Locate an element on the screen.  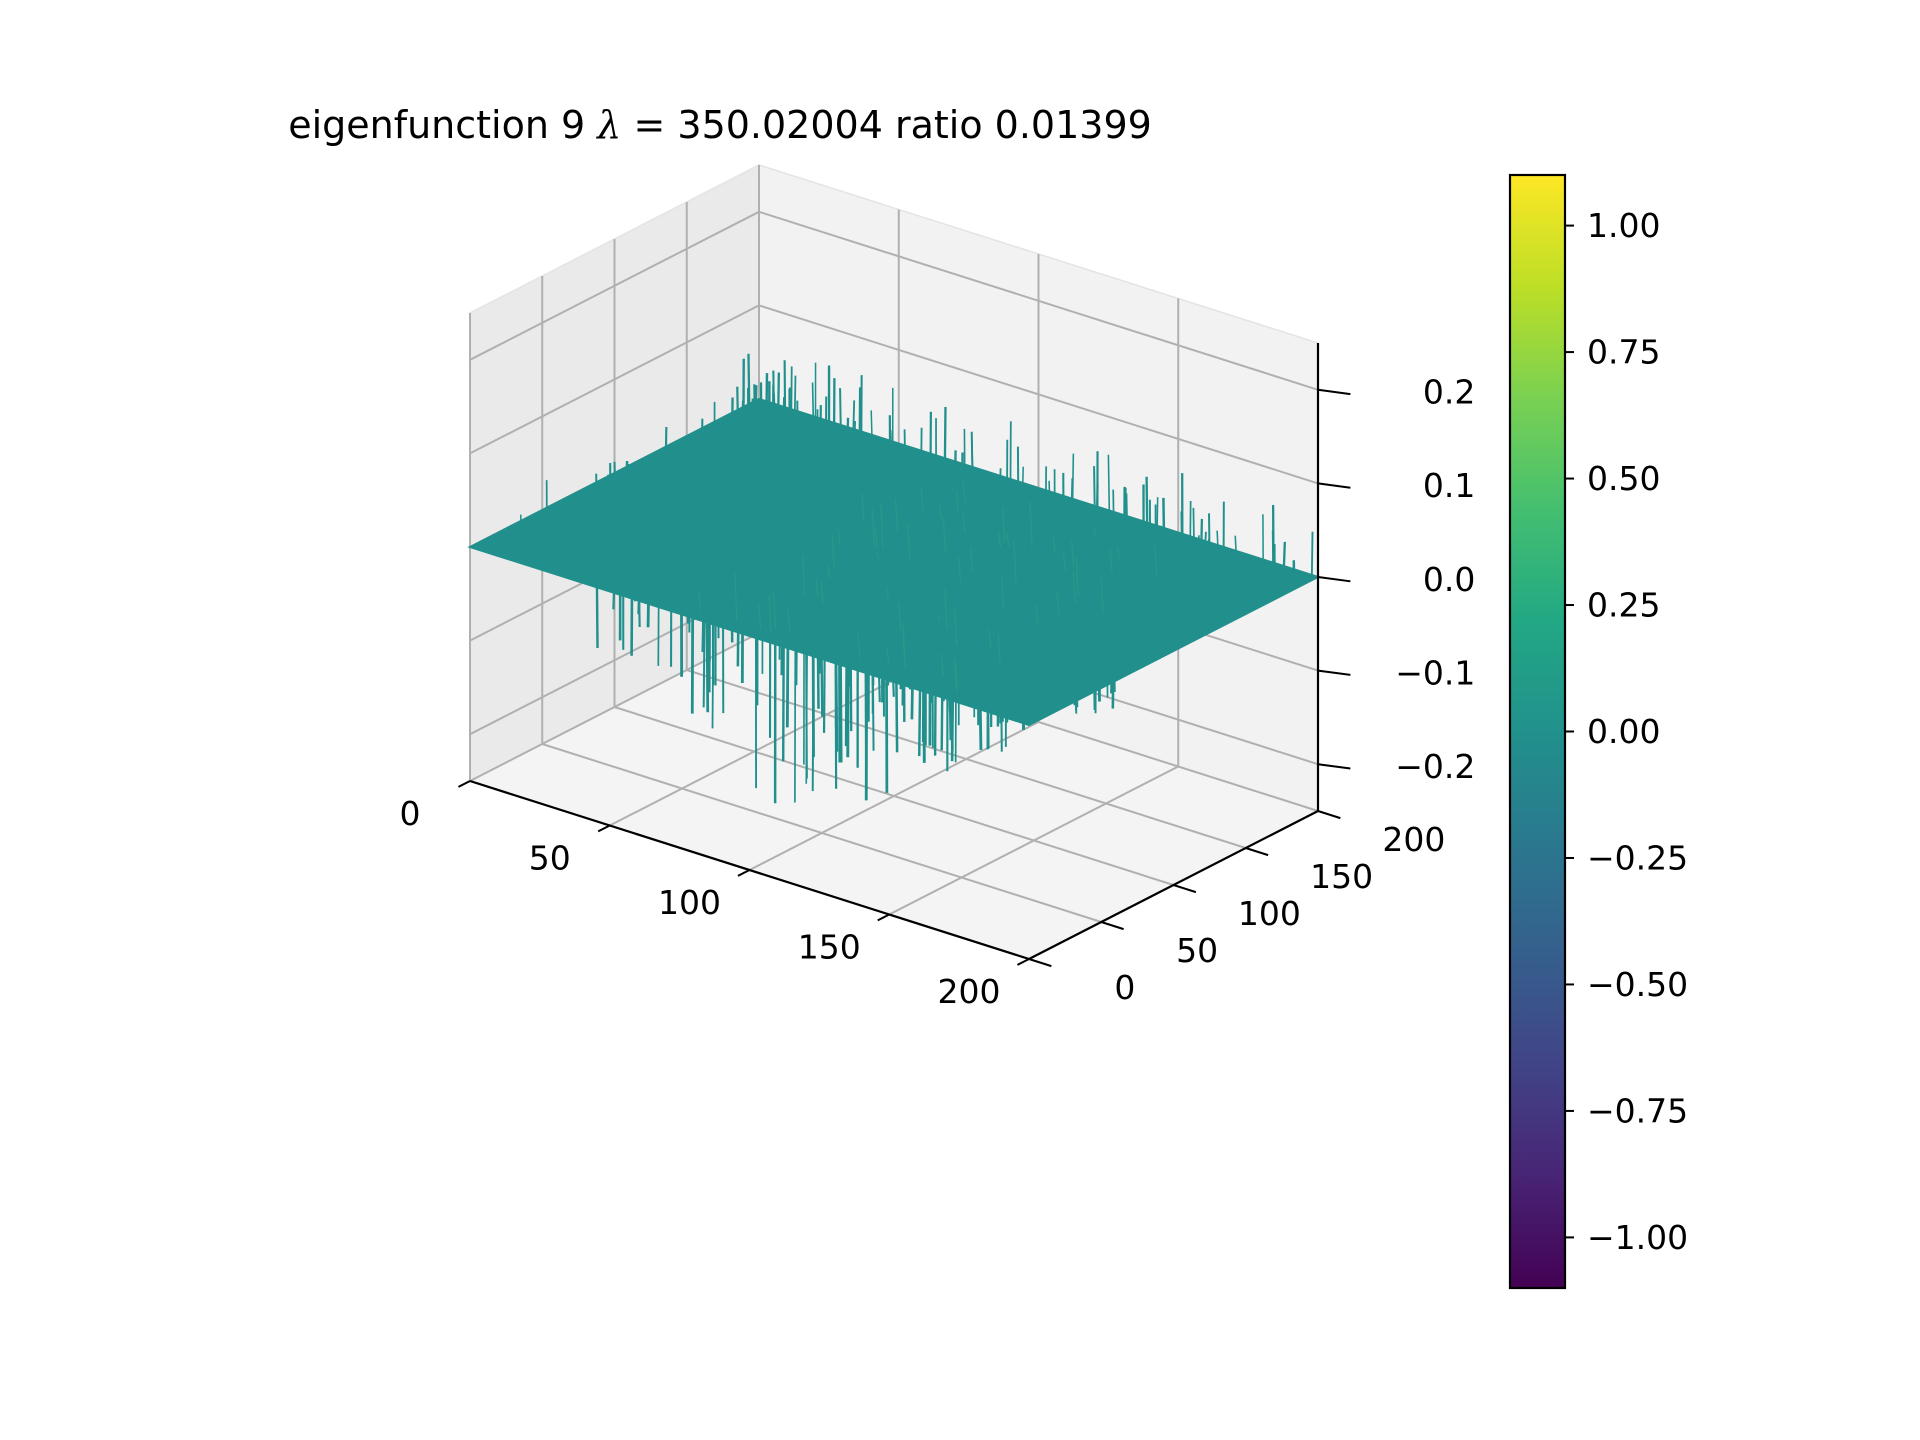
x-tick-label: 0 is located at coordinates (409, 813).